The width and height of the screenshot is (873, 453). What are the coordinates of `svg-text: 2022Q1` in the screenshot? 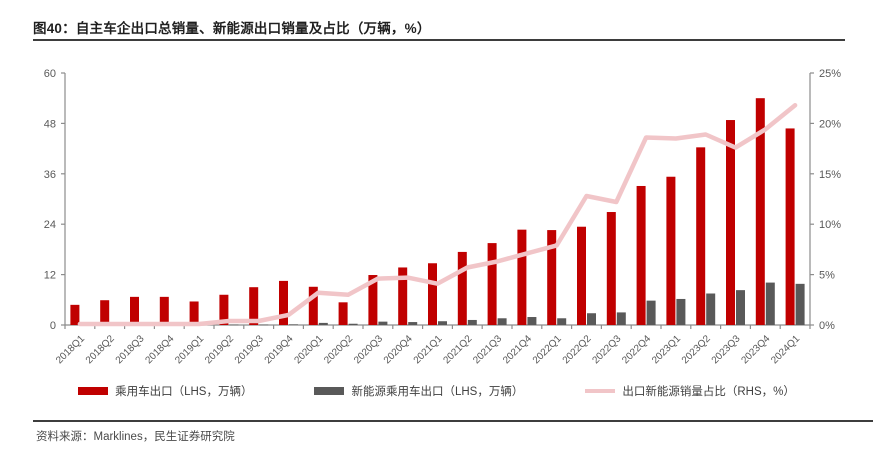 It's located at (547, 349).